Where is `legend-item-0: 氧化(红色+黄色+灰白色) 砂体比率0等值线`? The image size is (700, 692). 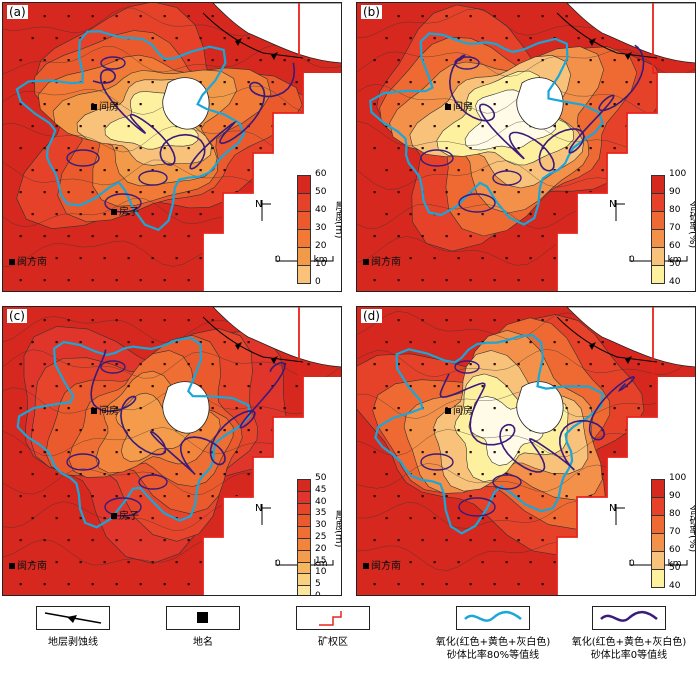
legend-item-0: 氧化(红色+黄色+灰白色) 砂体比率0等值线 is located at coordinates (627, 634).